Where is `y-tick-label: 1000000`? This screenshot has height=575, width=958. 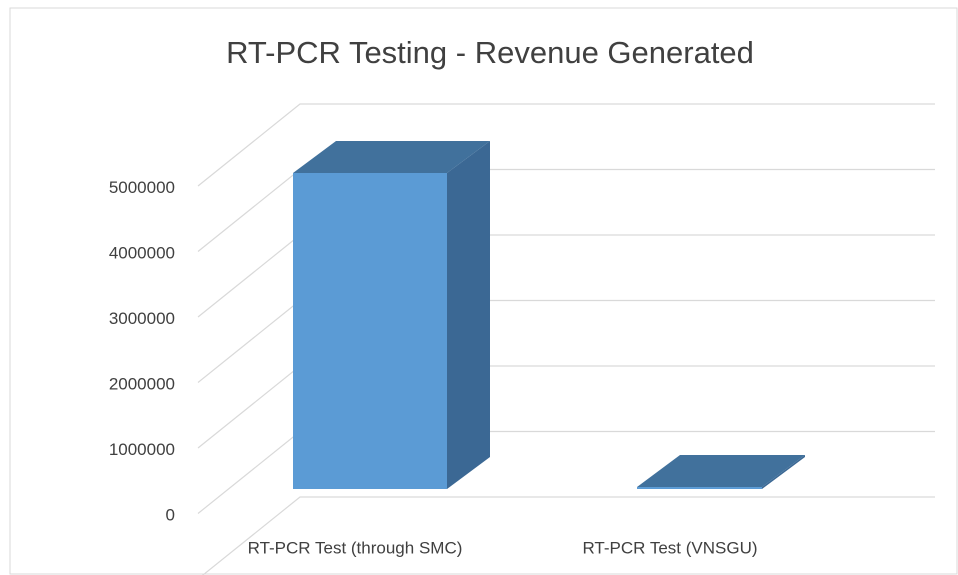 y-tick-label: 1000000 is located at coordinates (142, 449).